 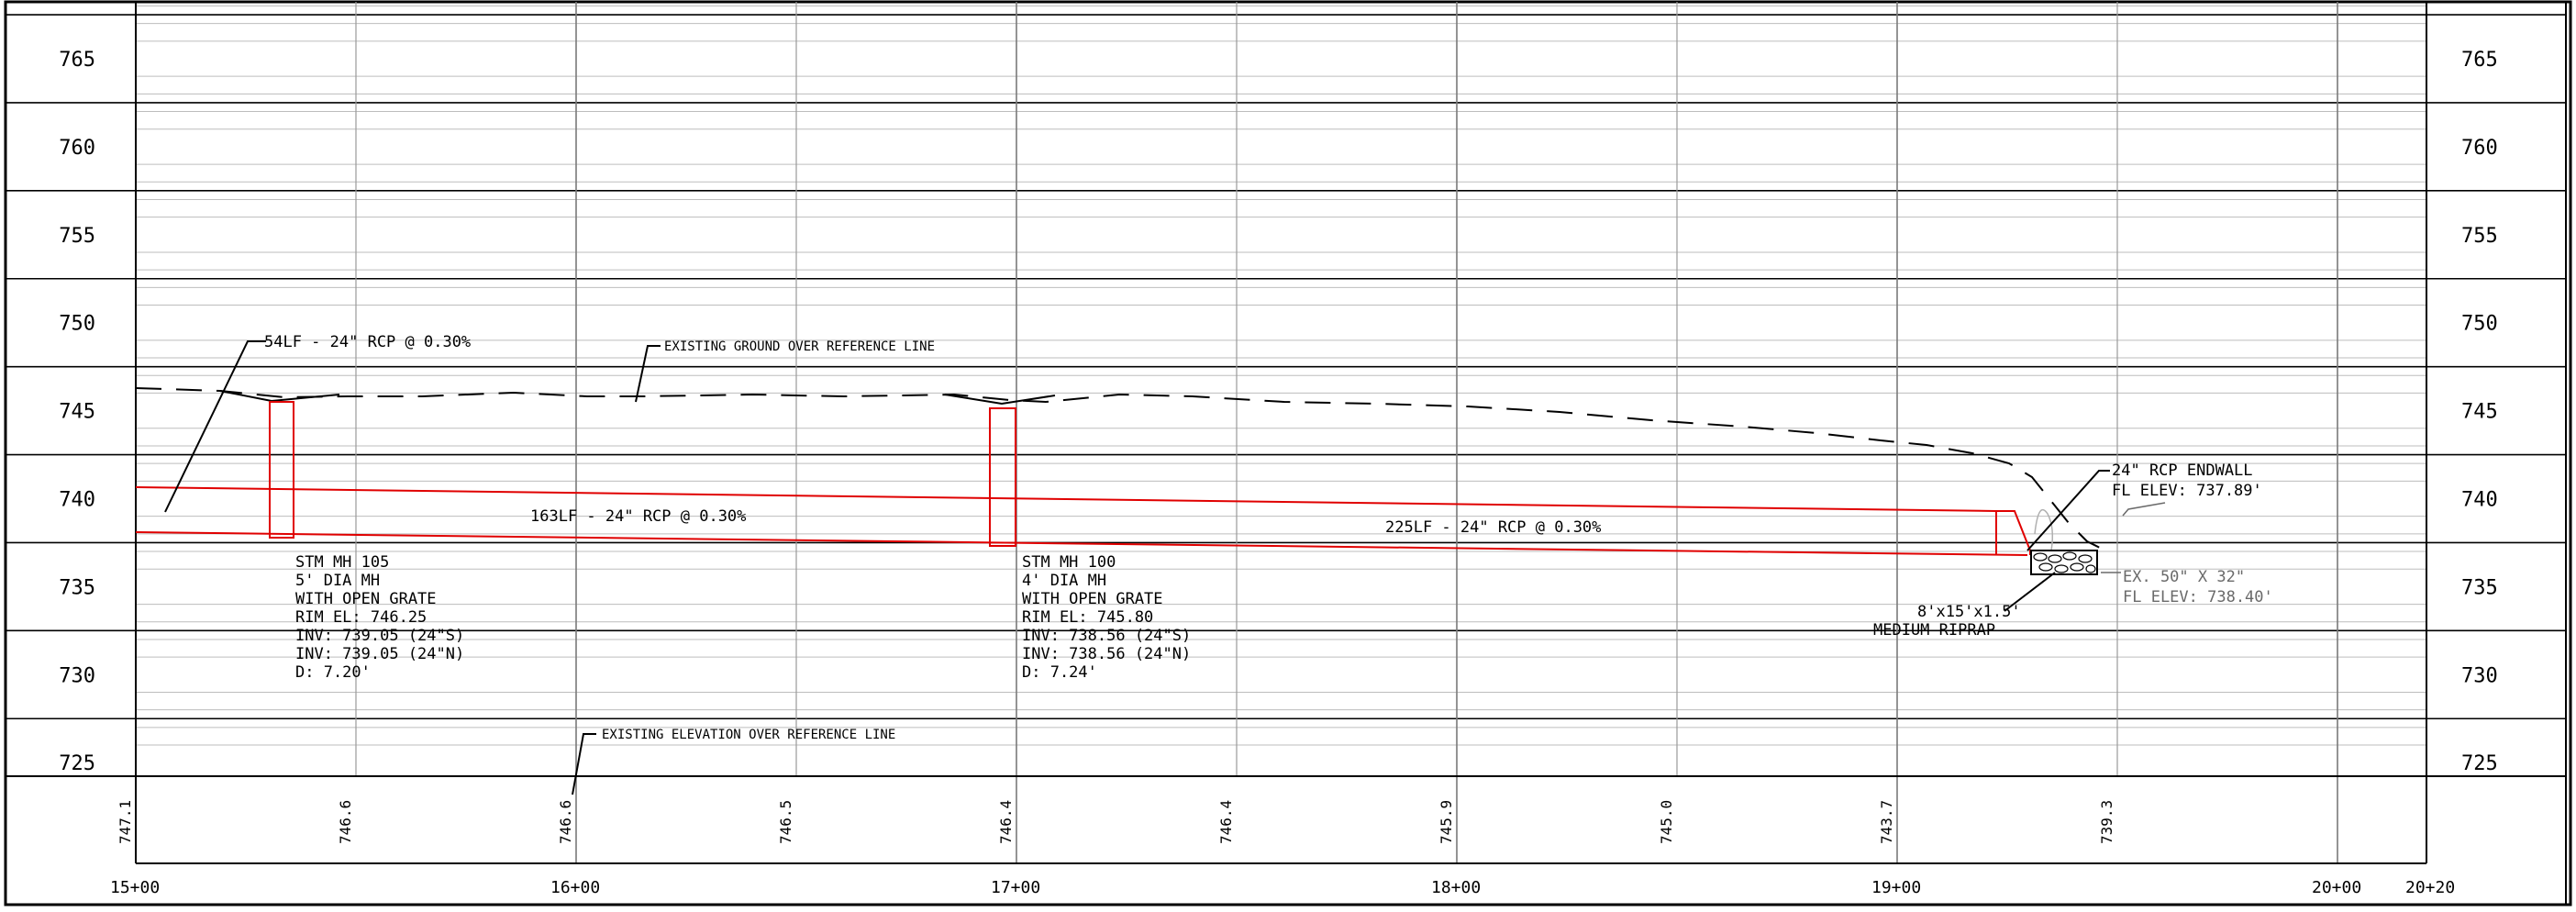 What do you see at coordinates (2184, 577) in the screenshot?
I see `existing-culvert-size: EX. 50" X 32"` at bounding box center [2184, 577].